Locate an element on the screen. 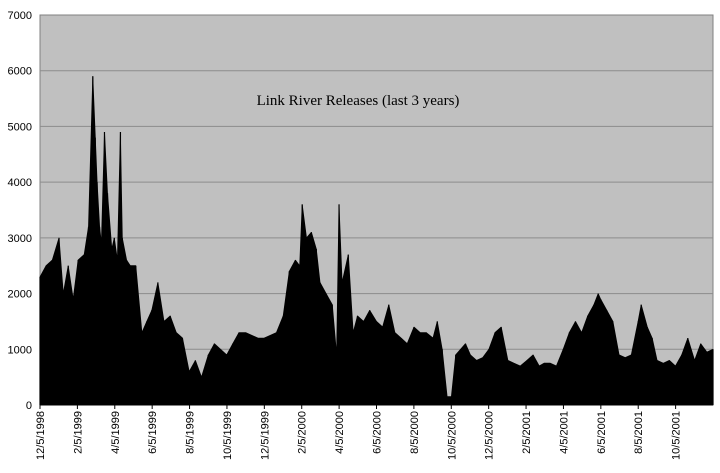 The width and height of the screenshot is (720, 473). x-tick-label: 10/5/2000 is located at coordinates (452, 435).